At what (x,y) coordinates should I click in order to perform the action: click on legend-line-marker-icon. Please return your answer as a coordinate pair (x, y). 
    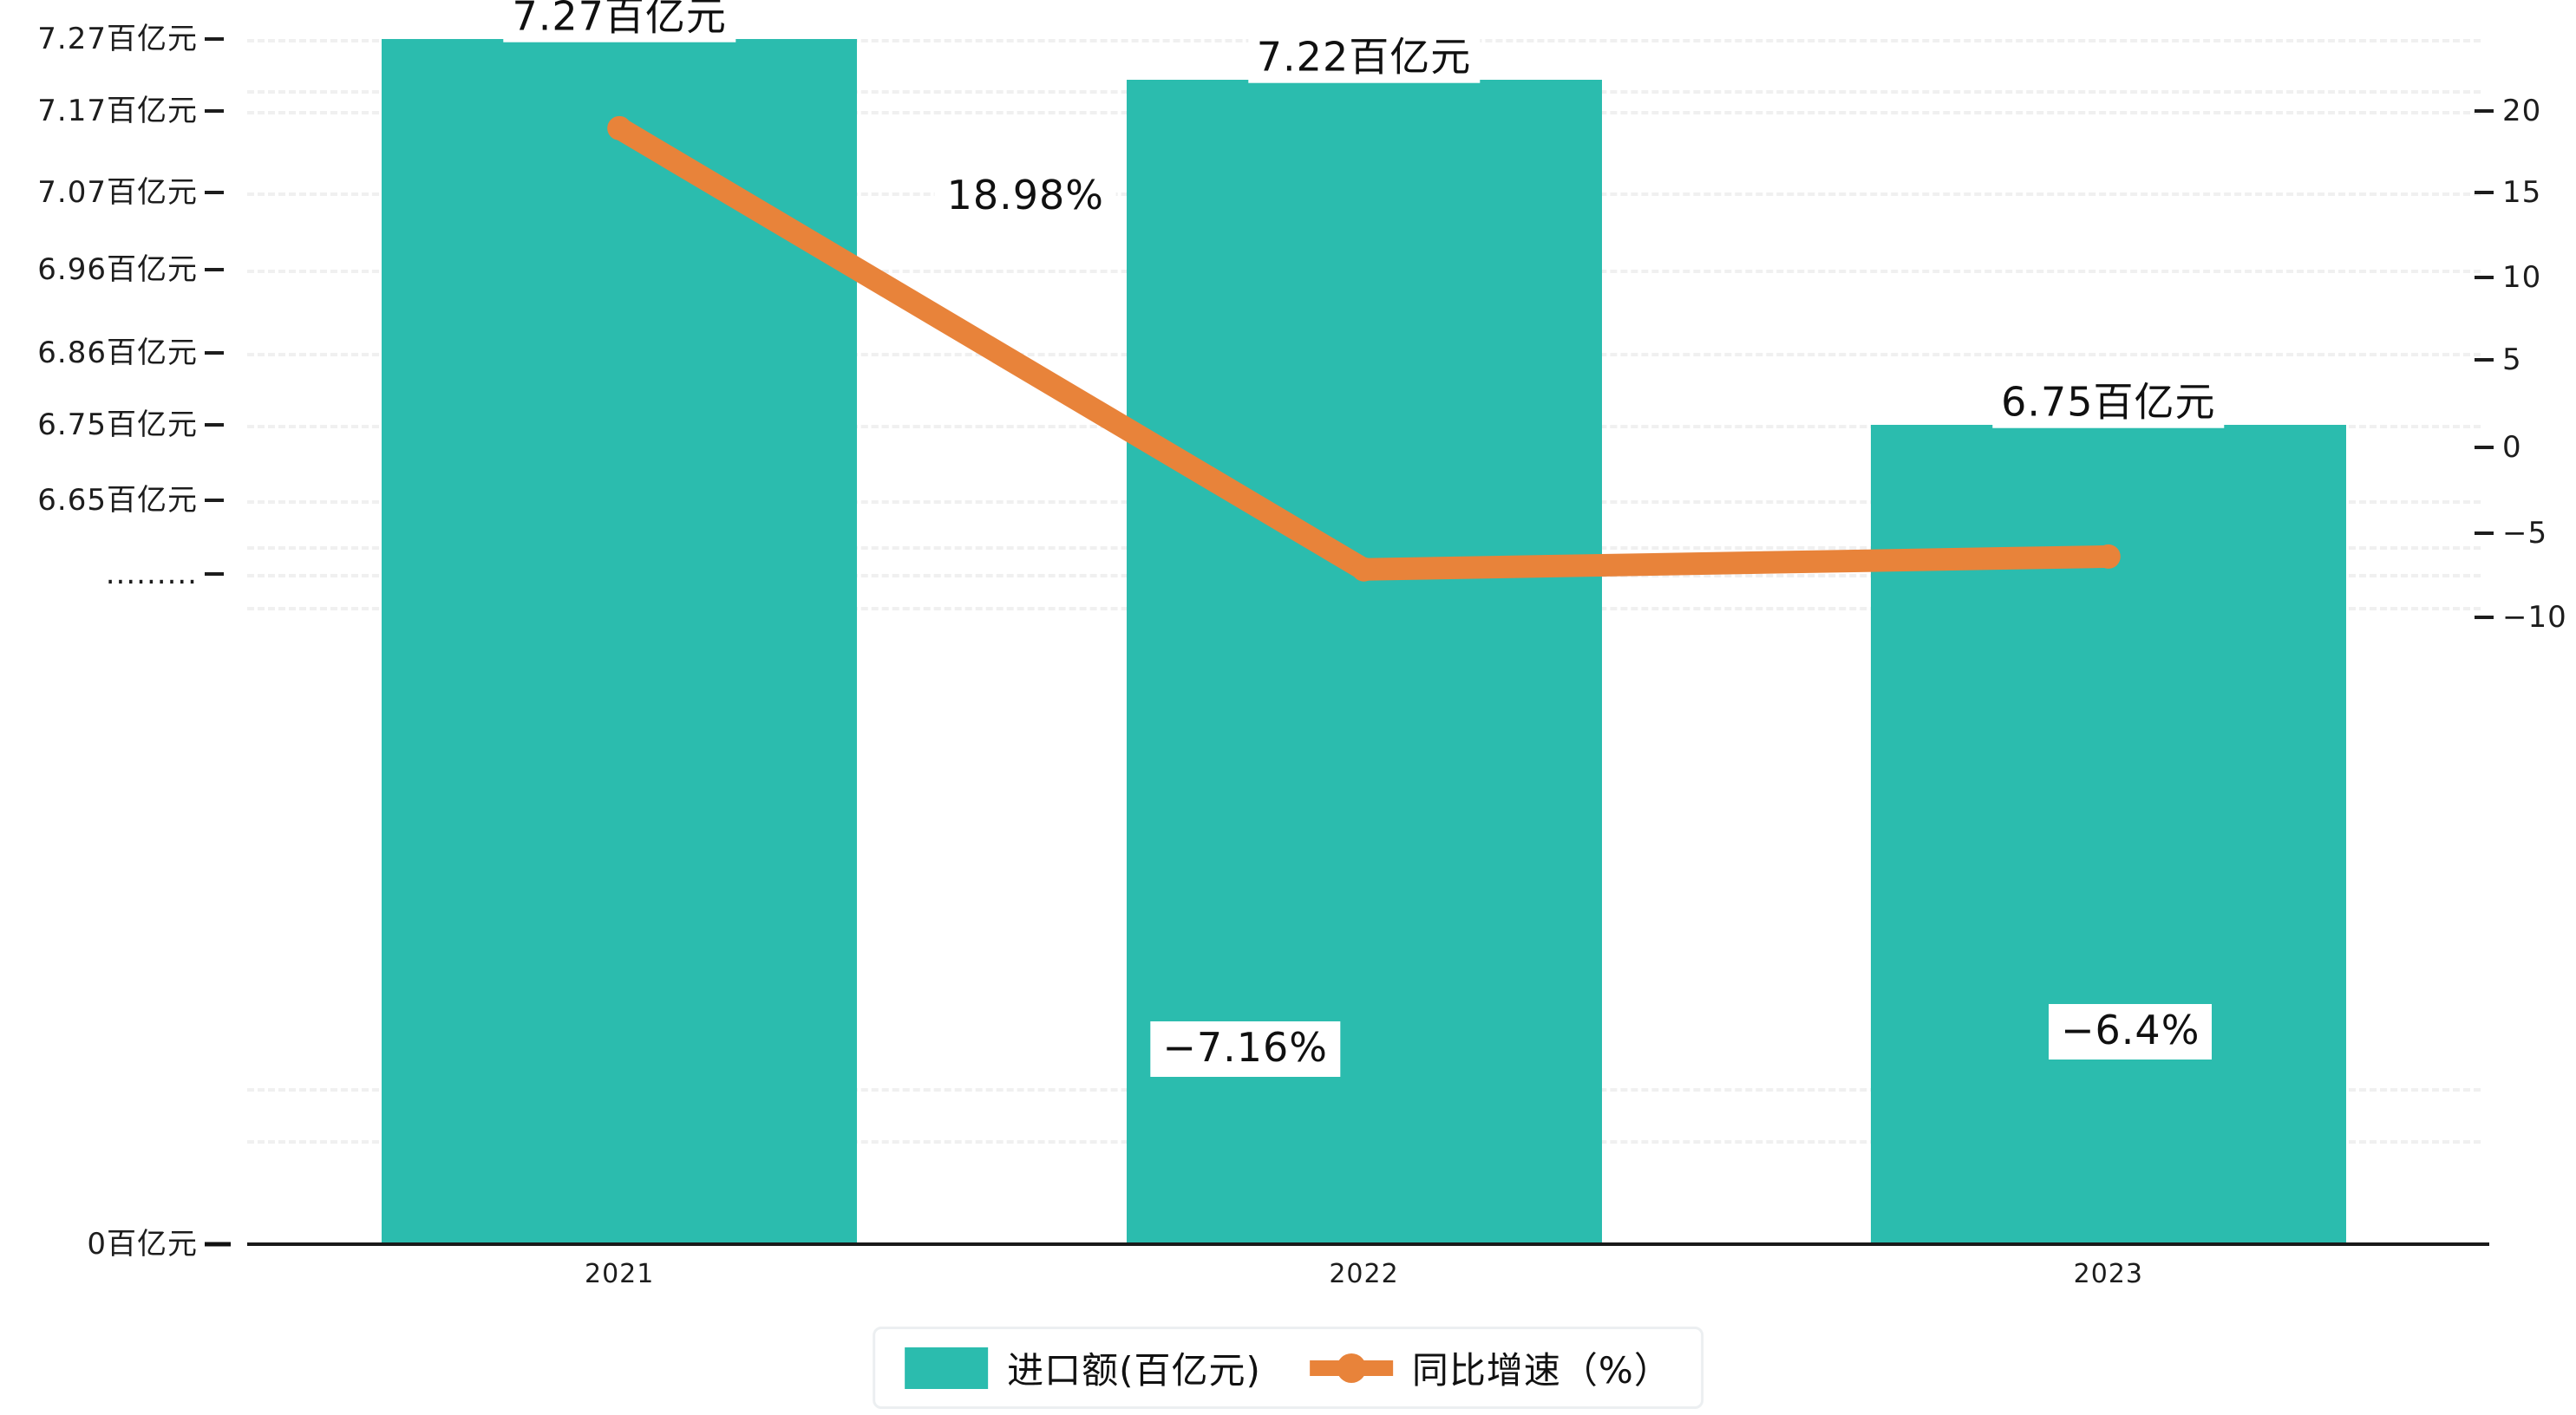
    Looking at the image, I should click on (1351, 1368).